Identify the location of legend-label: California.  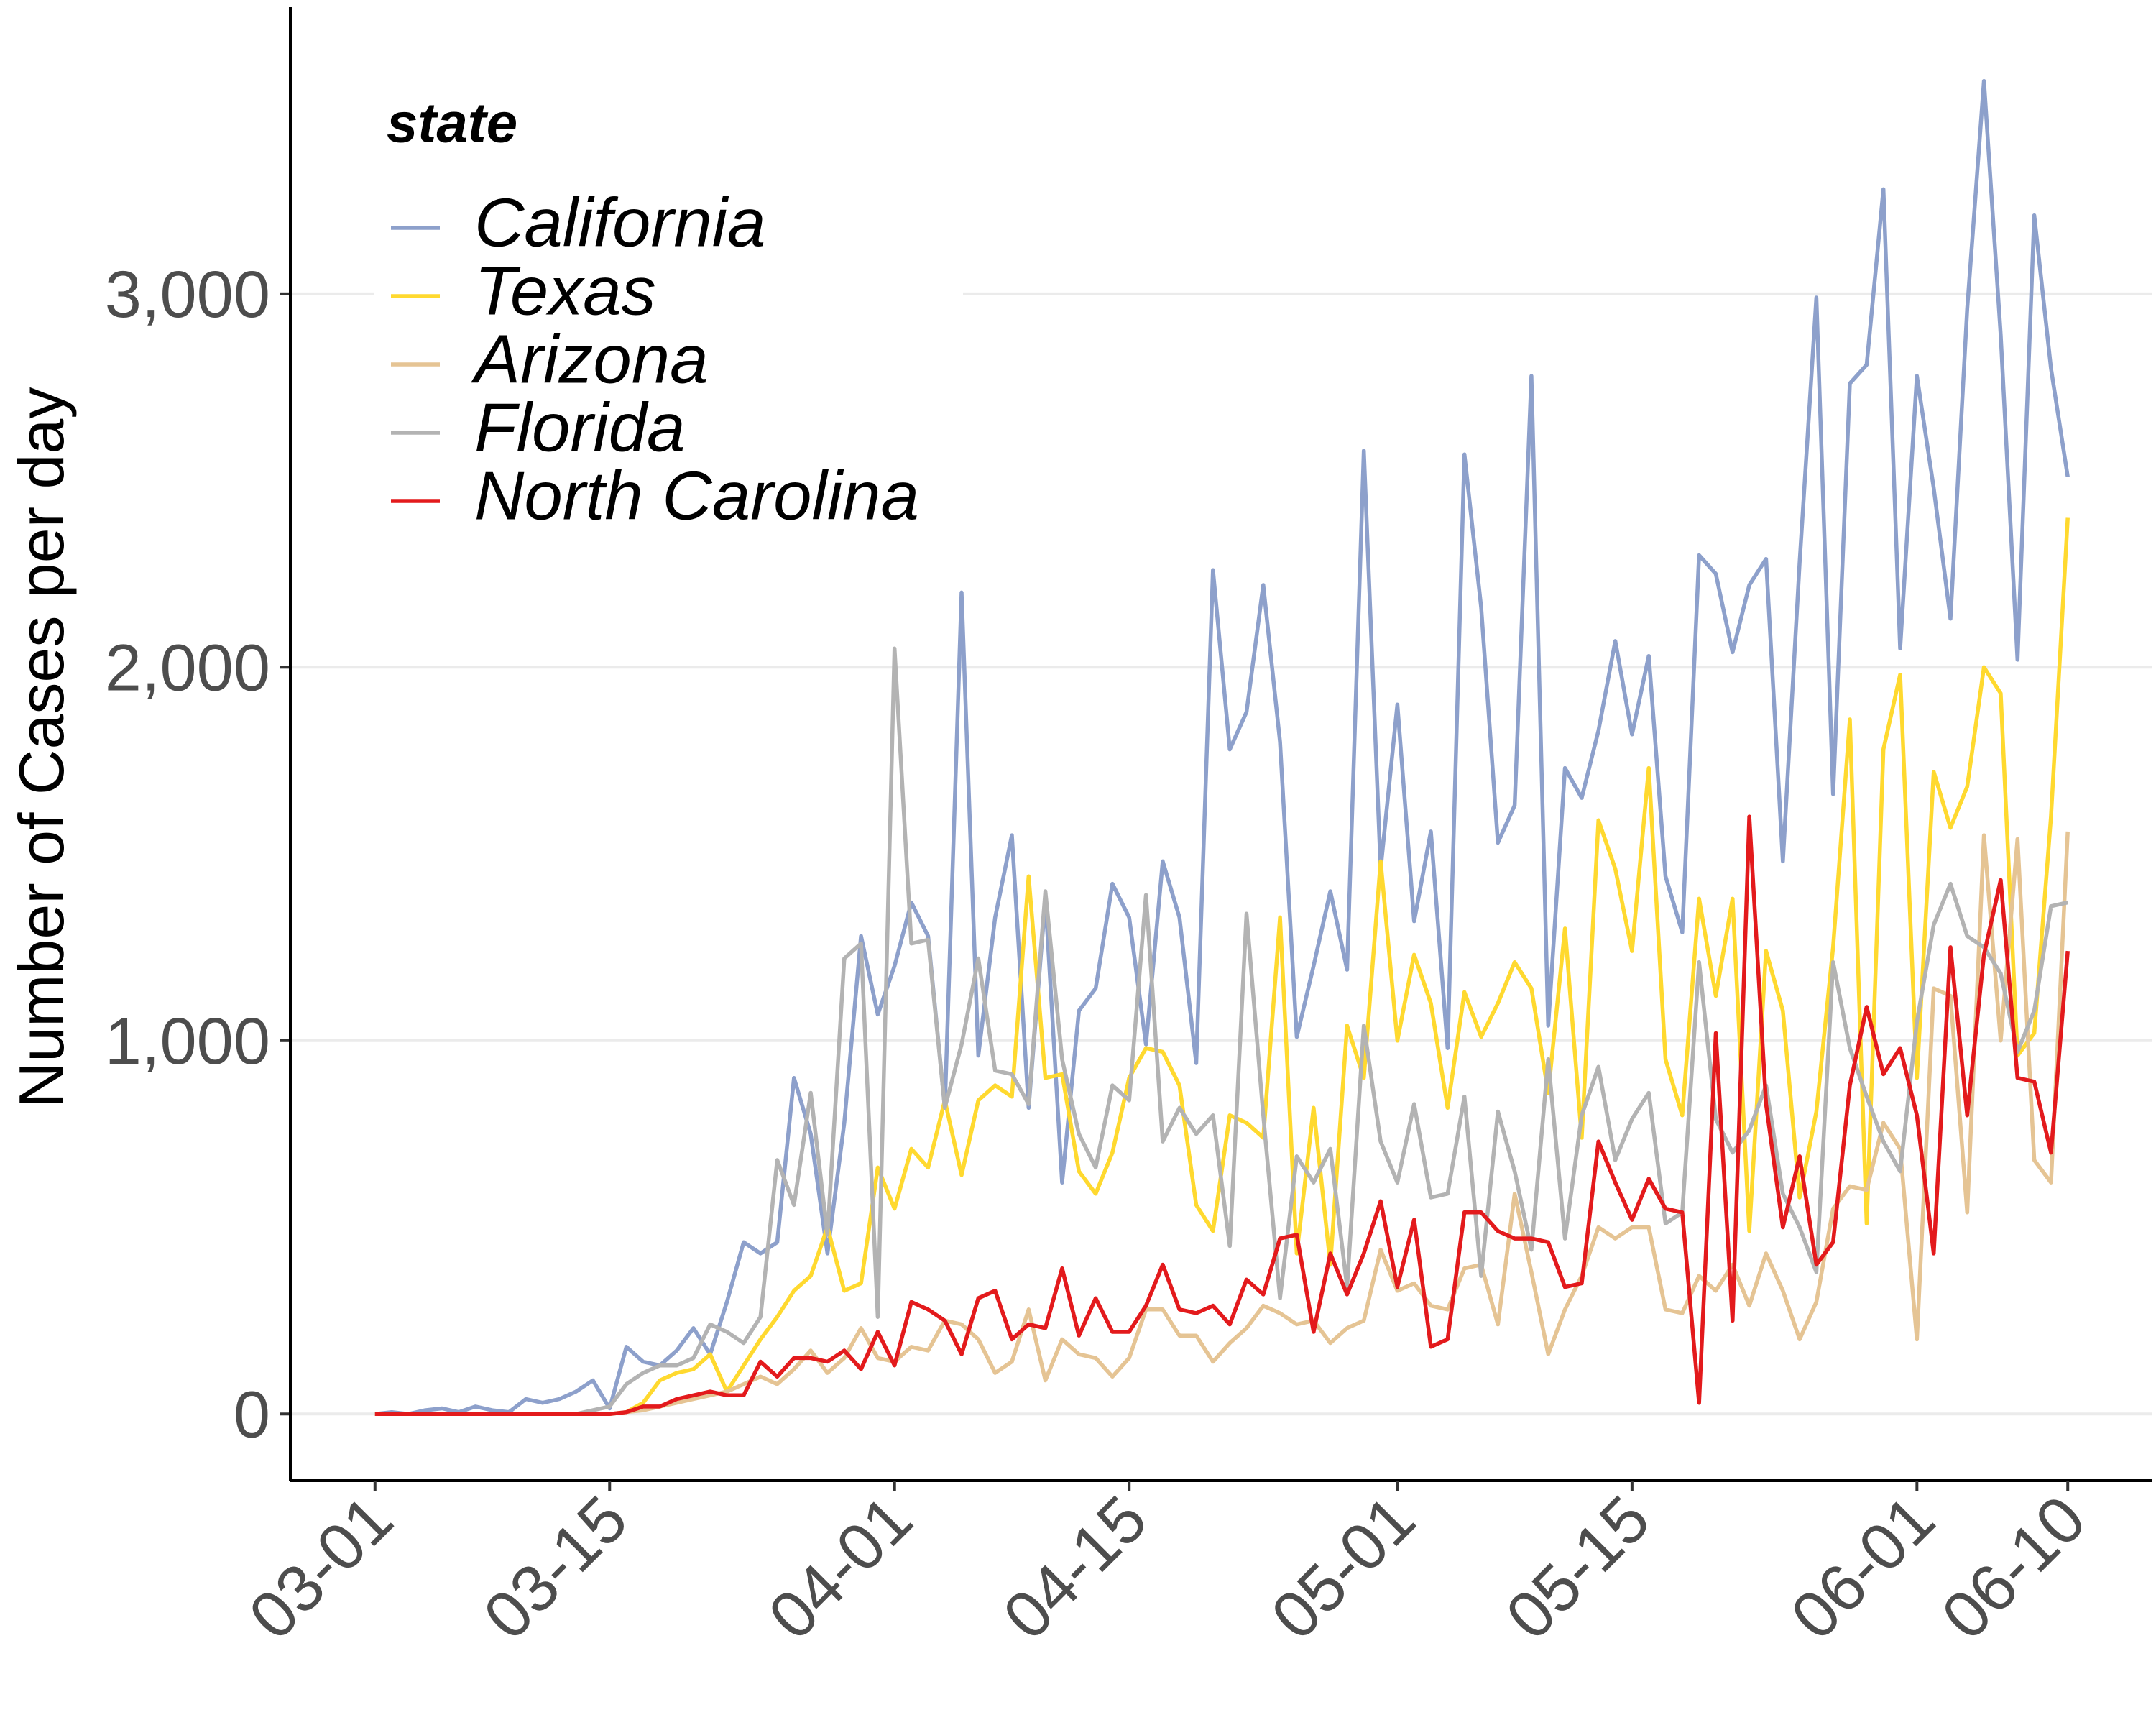
(620, 222).